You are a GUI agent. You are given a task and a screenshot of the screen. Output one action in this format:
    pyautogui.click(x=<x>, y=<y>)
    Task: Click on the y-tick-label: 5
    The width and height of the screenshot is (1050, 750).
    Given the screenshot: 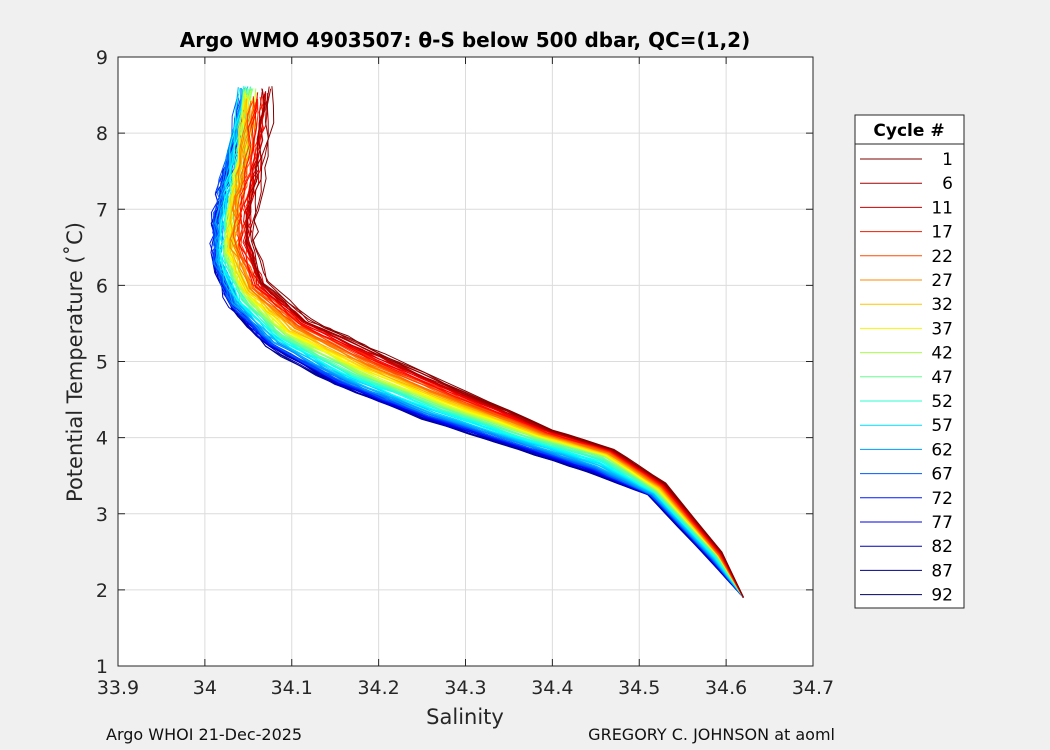 What is the action you would take?
    pyautogui.click(x=102, y=363)
    